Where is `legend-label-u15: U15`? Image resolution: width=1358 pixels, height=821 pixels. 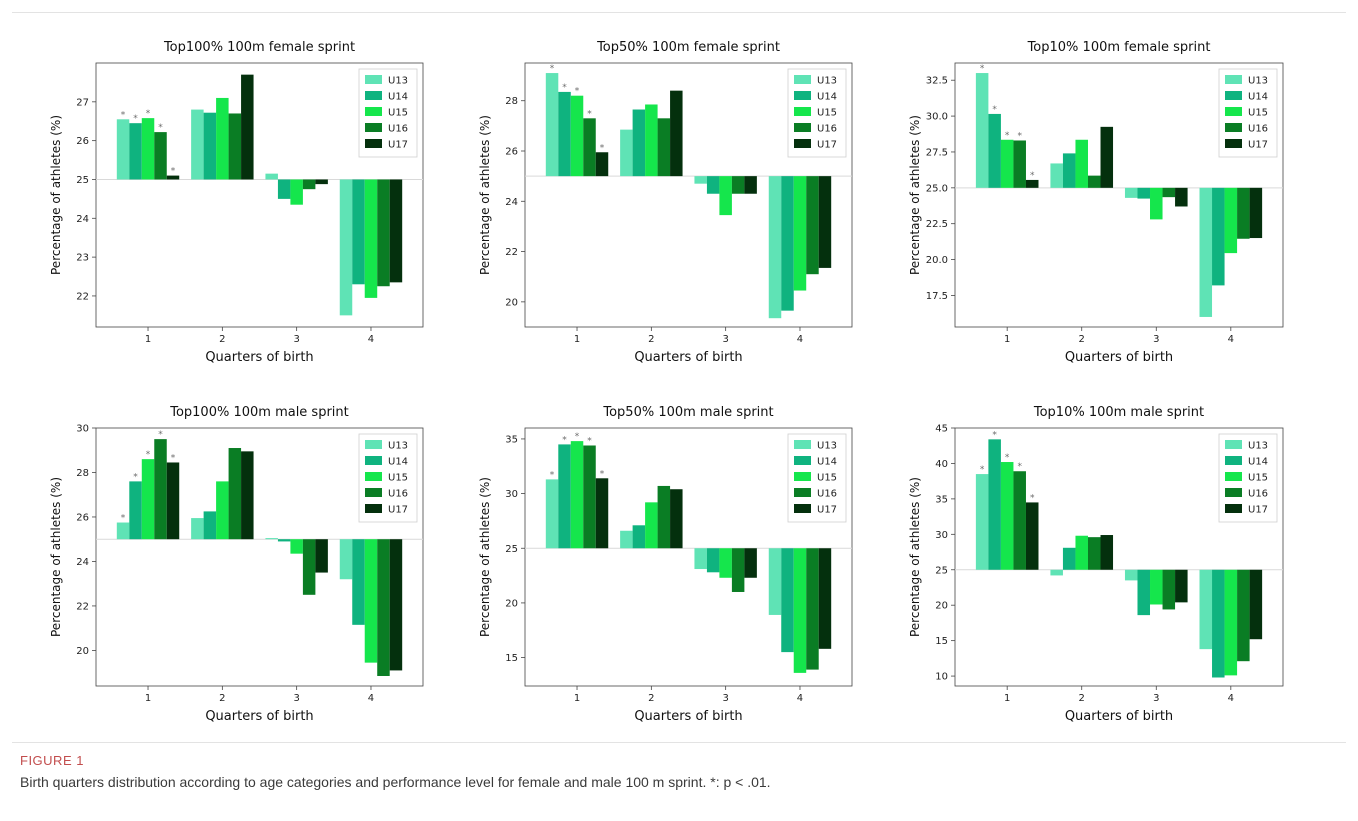
legend-label-u15: U15 is located at coordinates (398, 113).